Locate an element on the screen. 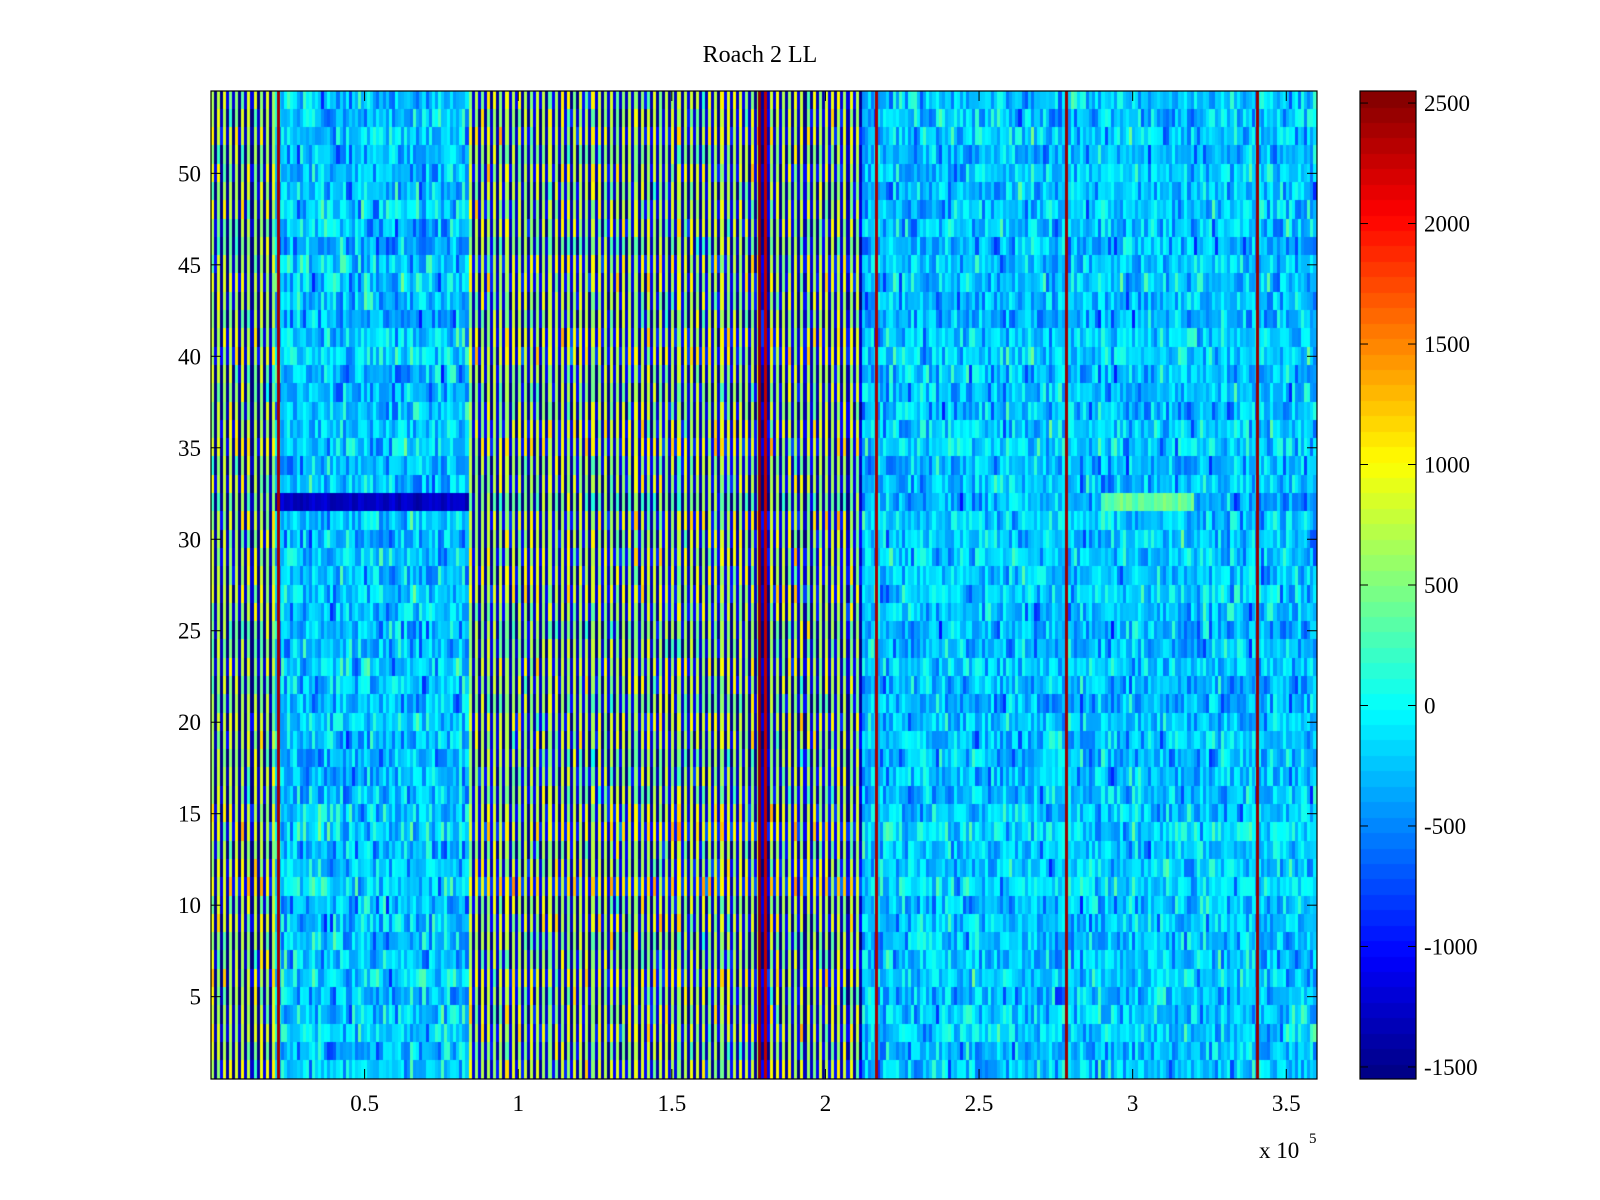 The height and width of the screenshot is (1200, 1600). y-tick-label: 45 is located at coordinates (189, 265).